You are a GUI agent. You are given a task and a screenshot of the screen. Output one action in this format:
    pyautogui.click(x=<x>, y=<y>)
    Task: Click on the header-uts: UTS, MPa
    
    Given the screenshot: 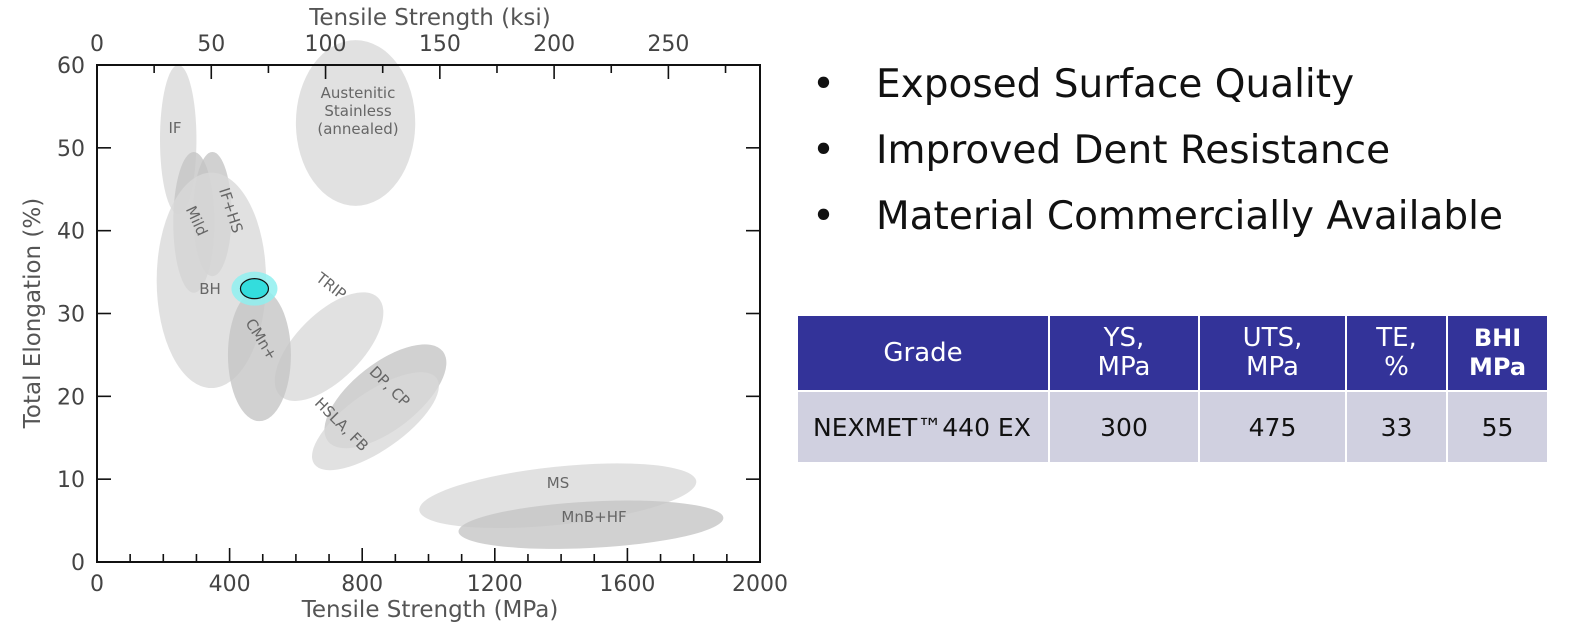 What is the action you would take?
    pyautogui.click(x=1272, y=353)
    